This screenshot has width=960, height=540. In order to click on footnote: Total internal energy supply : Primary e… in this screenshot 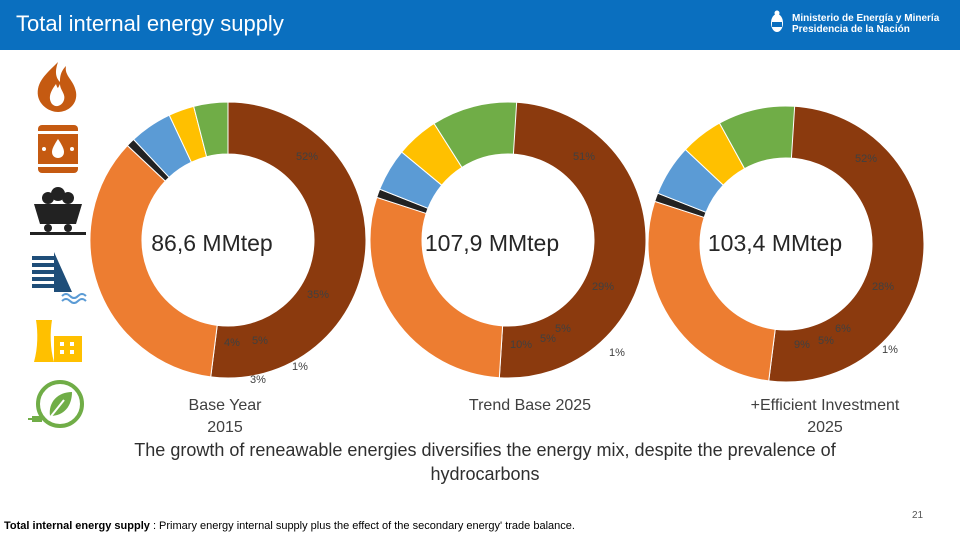, I will do `click(289, 526)`.